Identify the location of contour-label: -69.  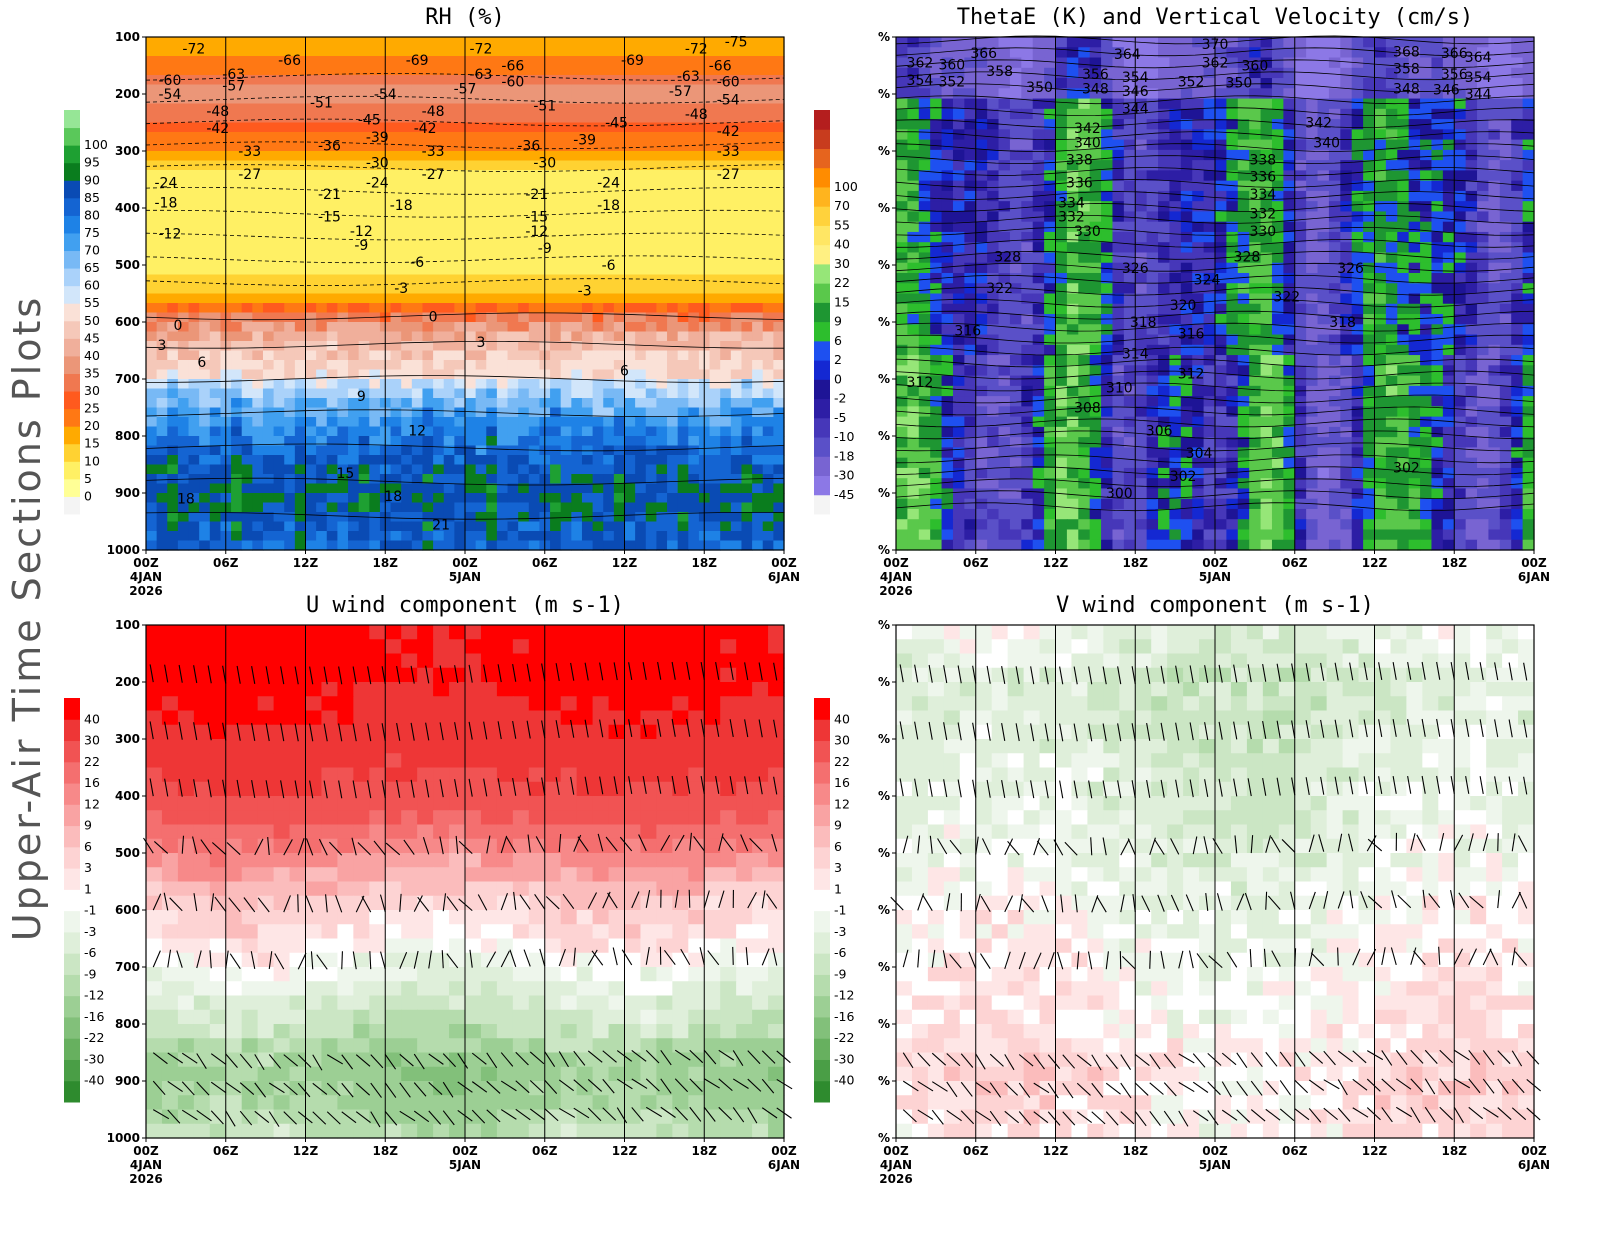
(632, 61).